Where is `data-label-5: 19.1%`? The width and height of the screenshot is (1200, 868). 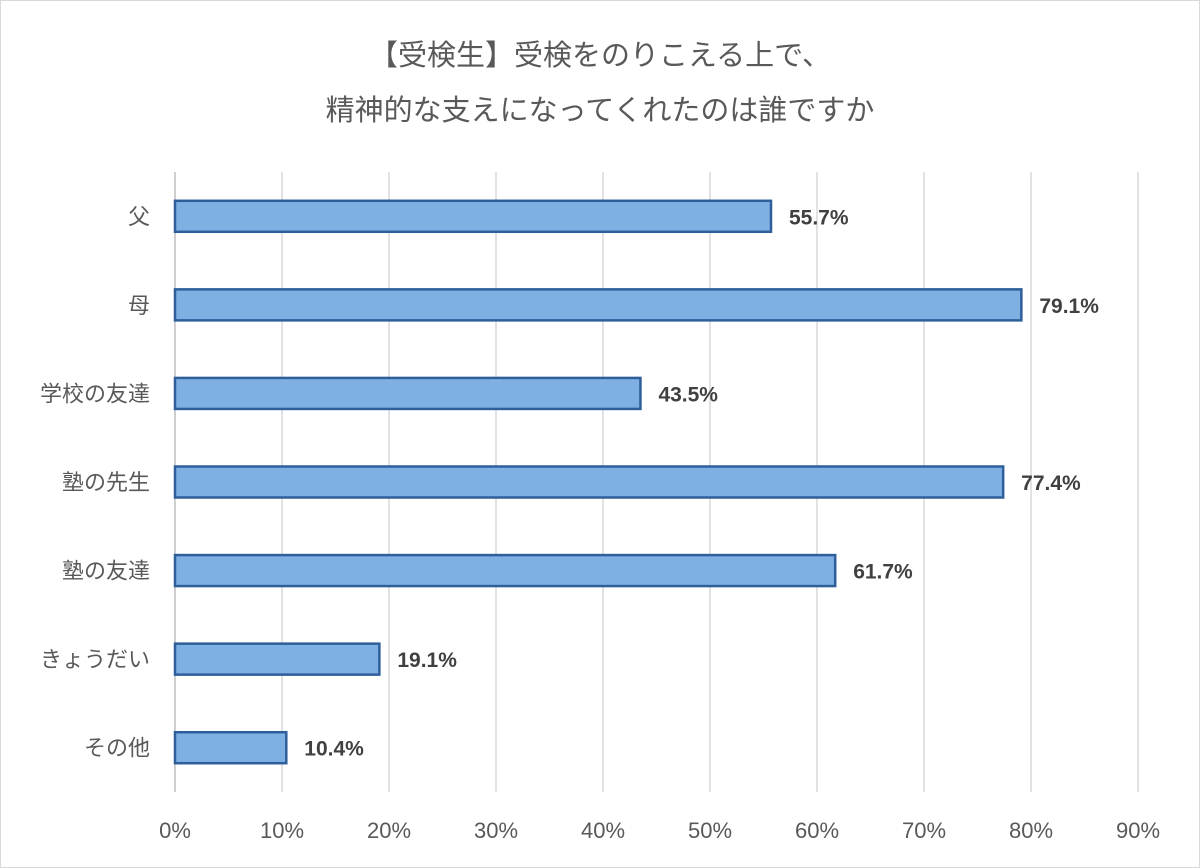
data-label-5: 19.1% is located at coordinates (427, 660).